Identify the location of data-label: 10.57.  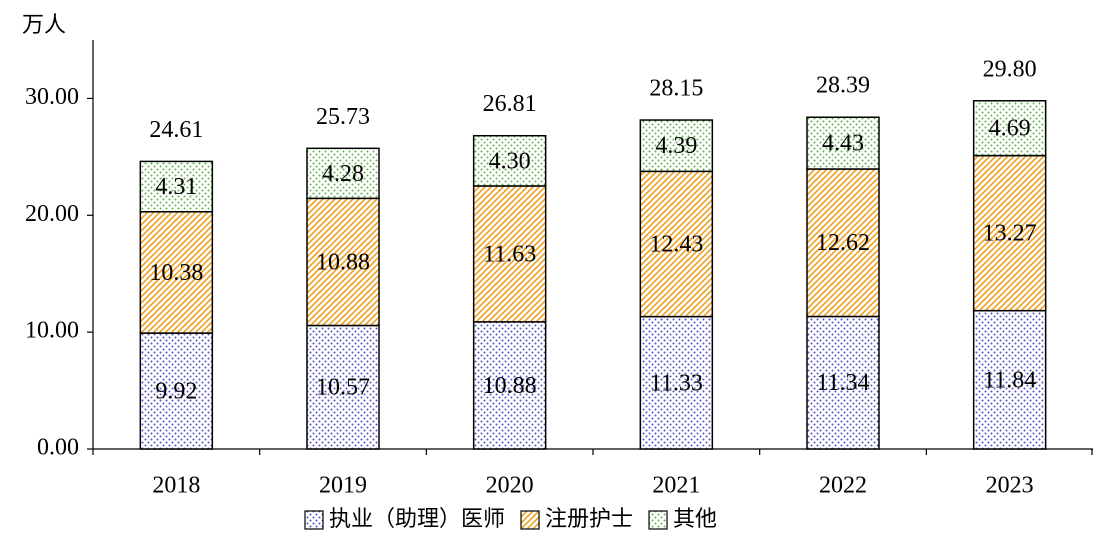
(343, 388).